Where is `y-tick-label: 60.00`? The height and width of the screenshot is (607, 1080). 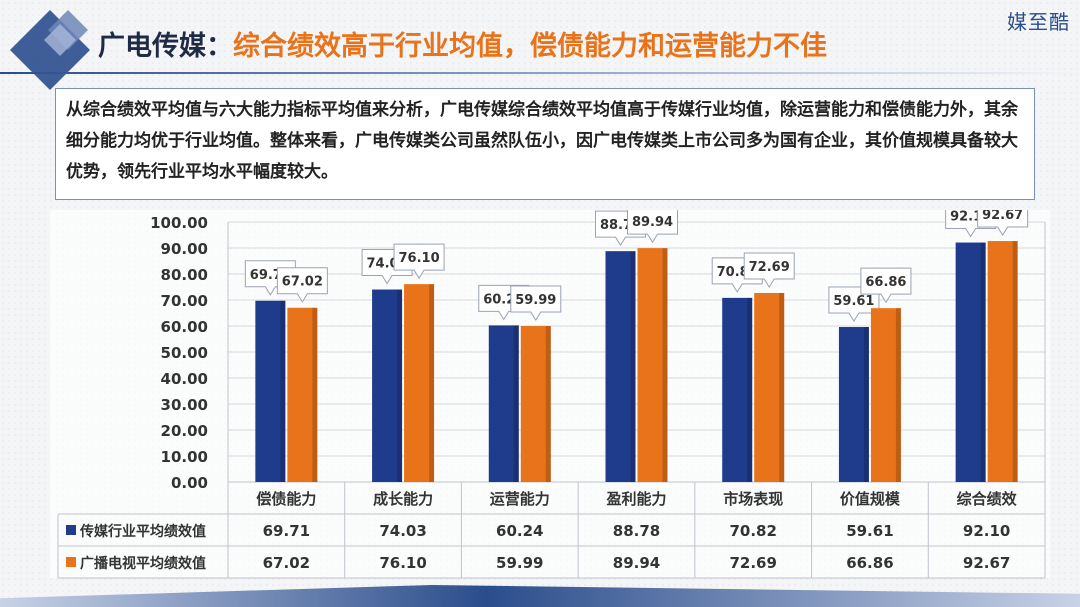 y-tick-label: 60.00 is located at coordinates (184, 327).